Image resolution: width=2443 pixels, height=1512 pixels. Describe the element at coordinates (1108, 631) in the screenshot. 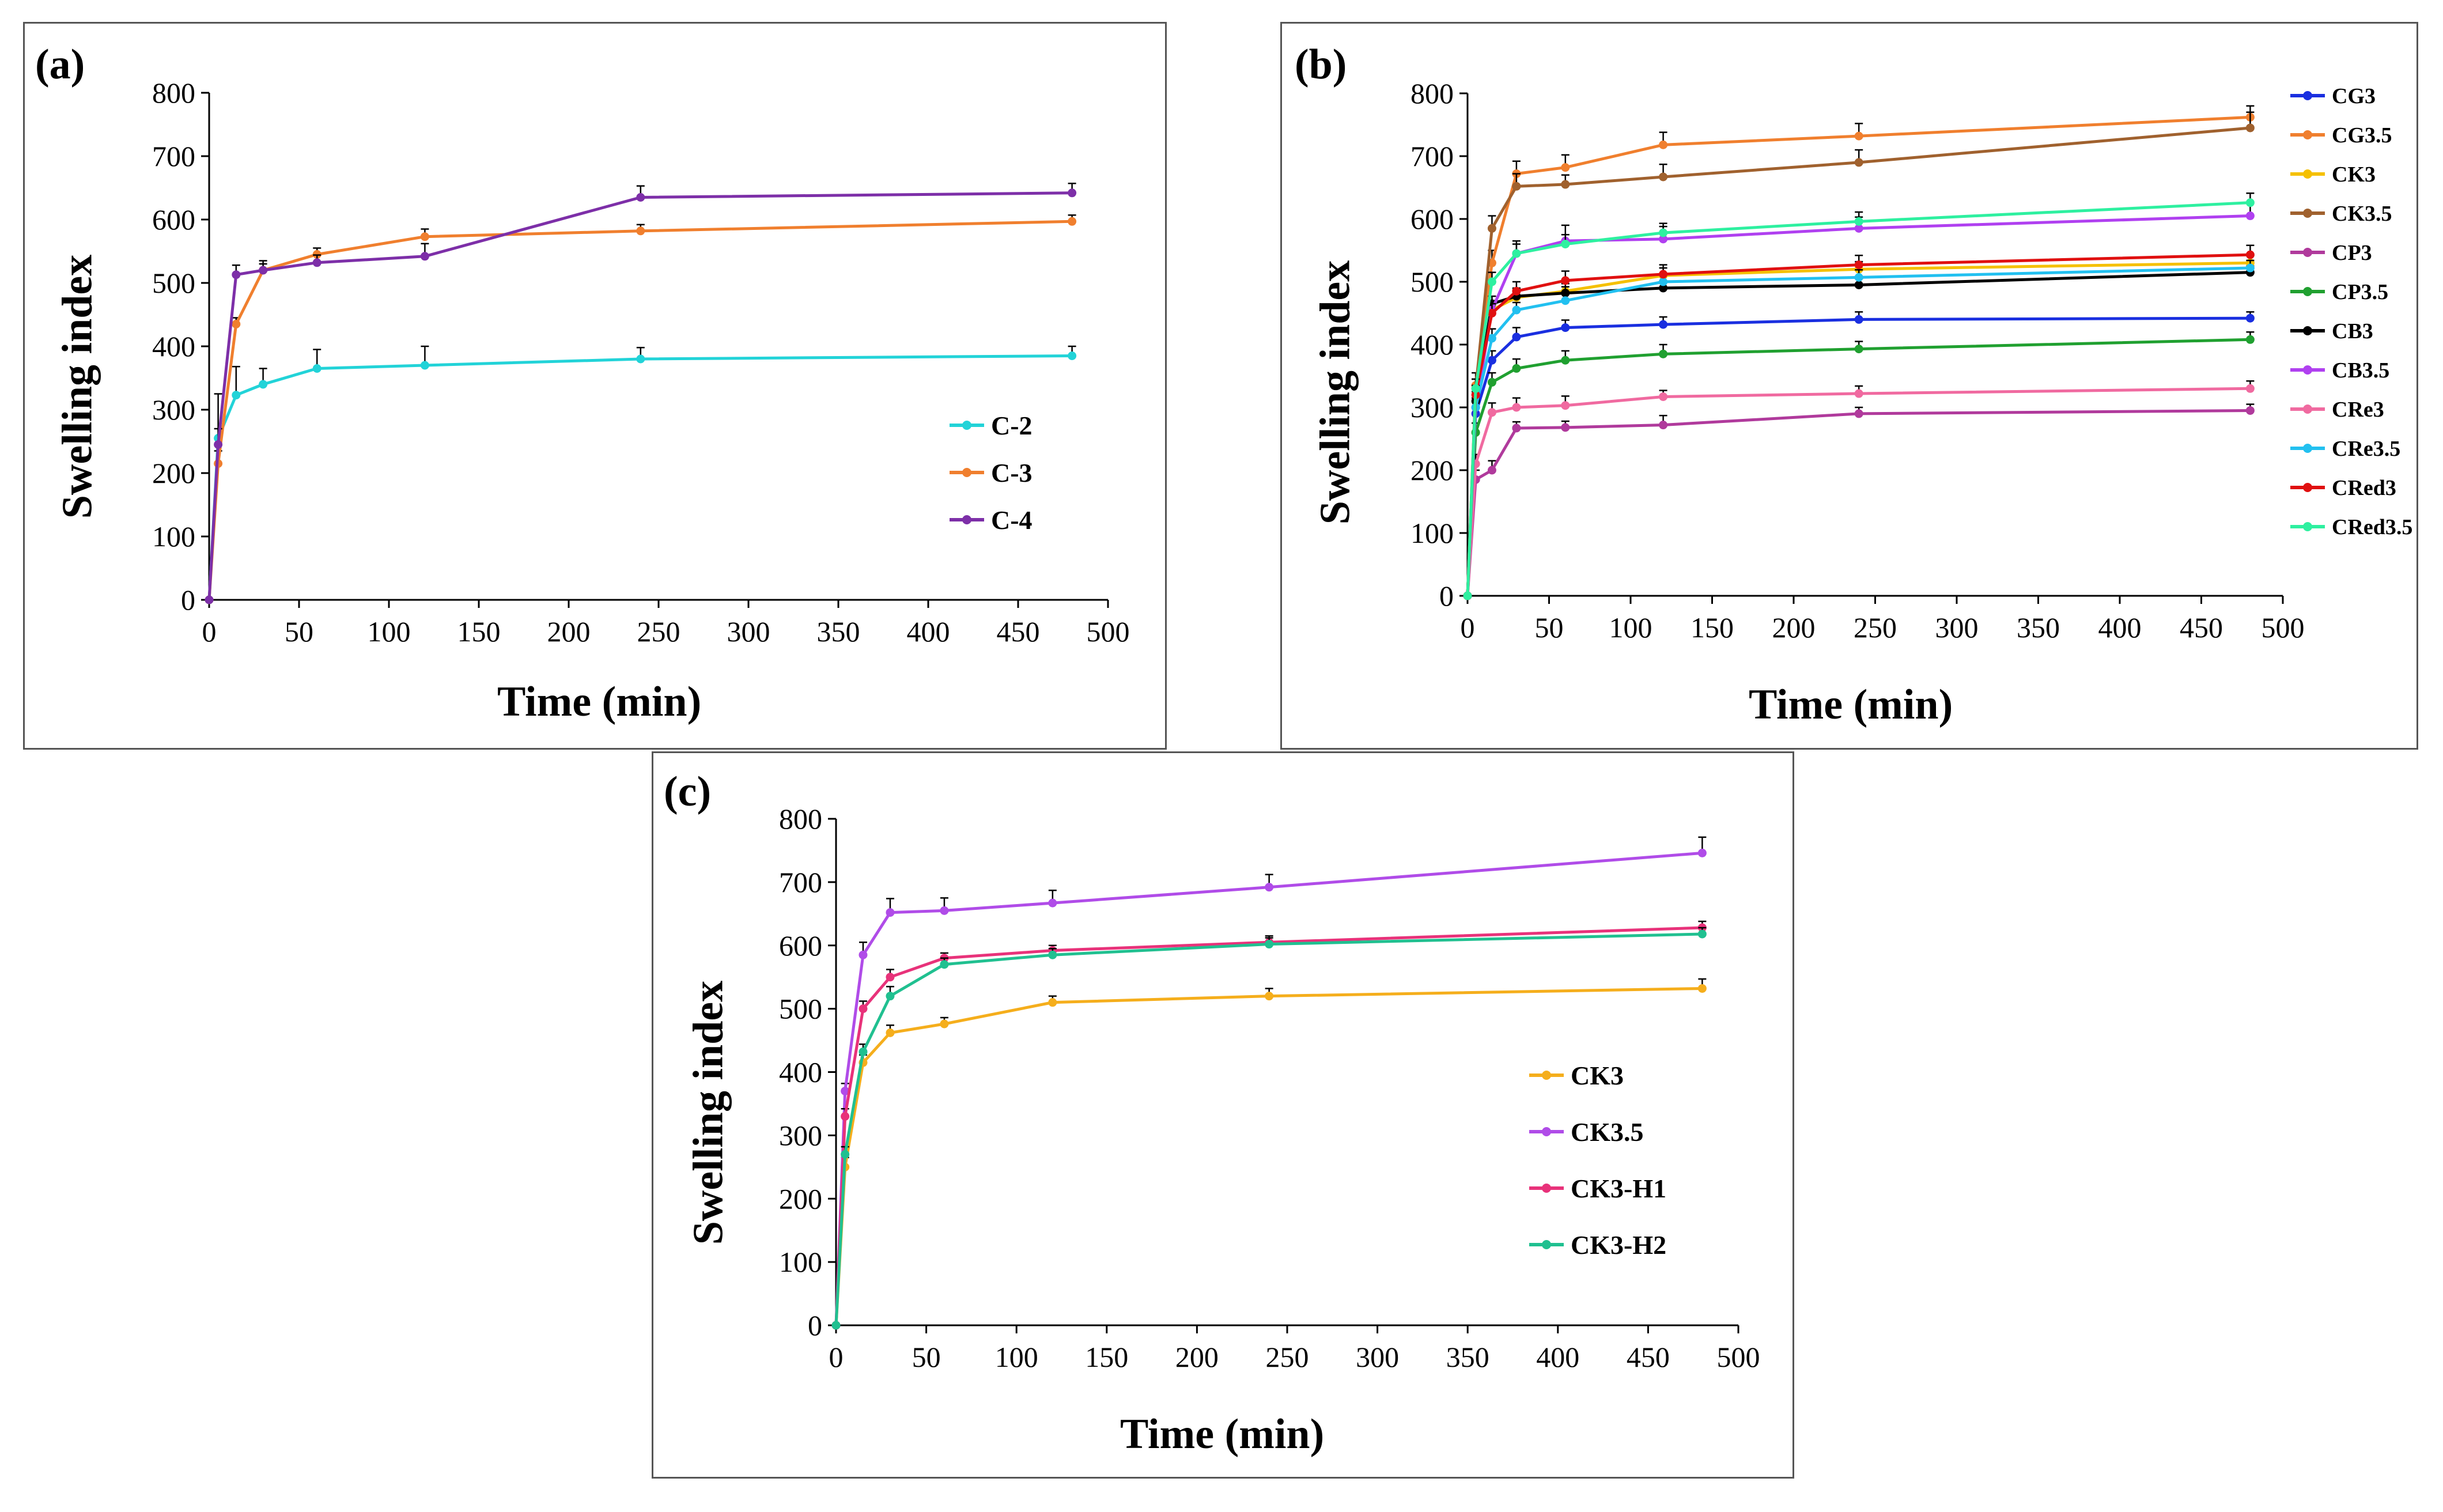

I see `x-tick-label: 500` at that location.